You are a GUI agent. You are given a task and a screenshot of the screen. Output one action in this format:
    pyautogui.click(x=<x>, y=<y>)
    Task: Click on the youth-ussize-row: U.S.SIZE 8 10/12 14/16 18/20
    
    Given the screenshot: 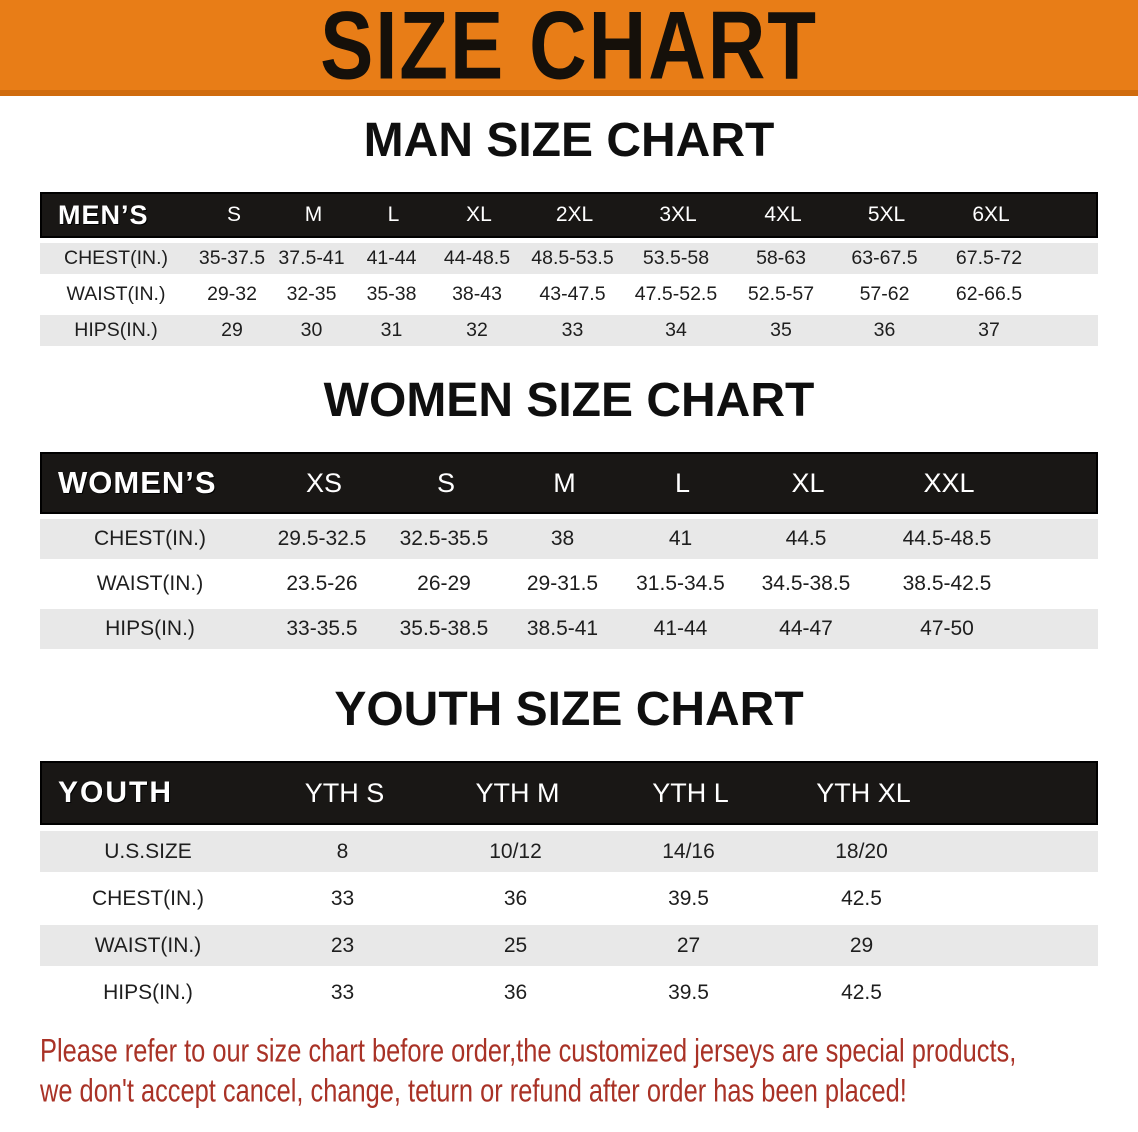 What is the action you would take?
    pyautogui.click(x=569, y=851)
    